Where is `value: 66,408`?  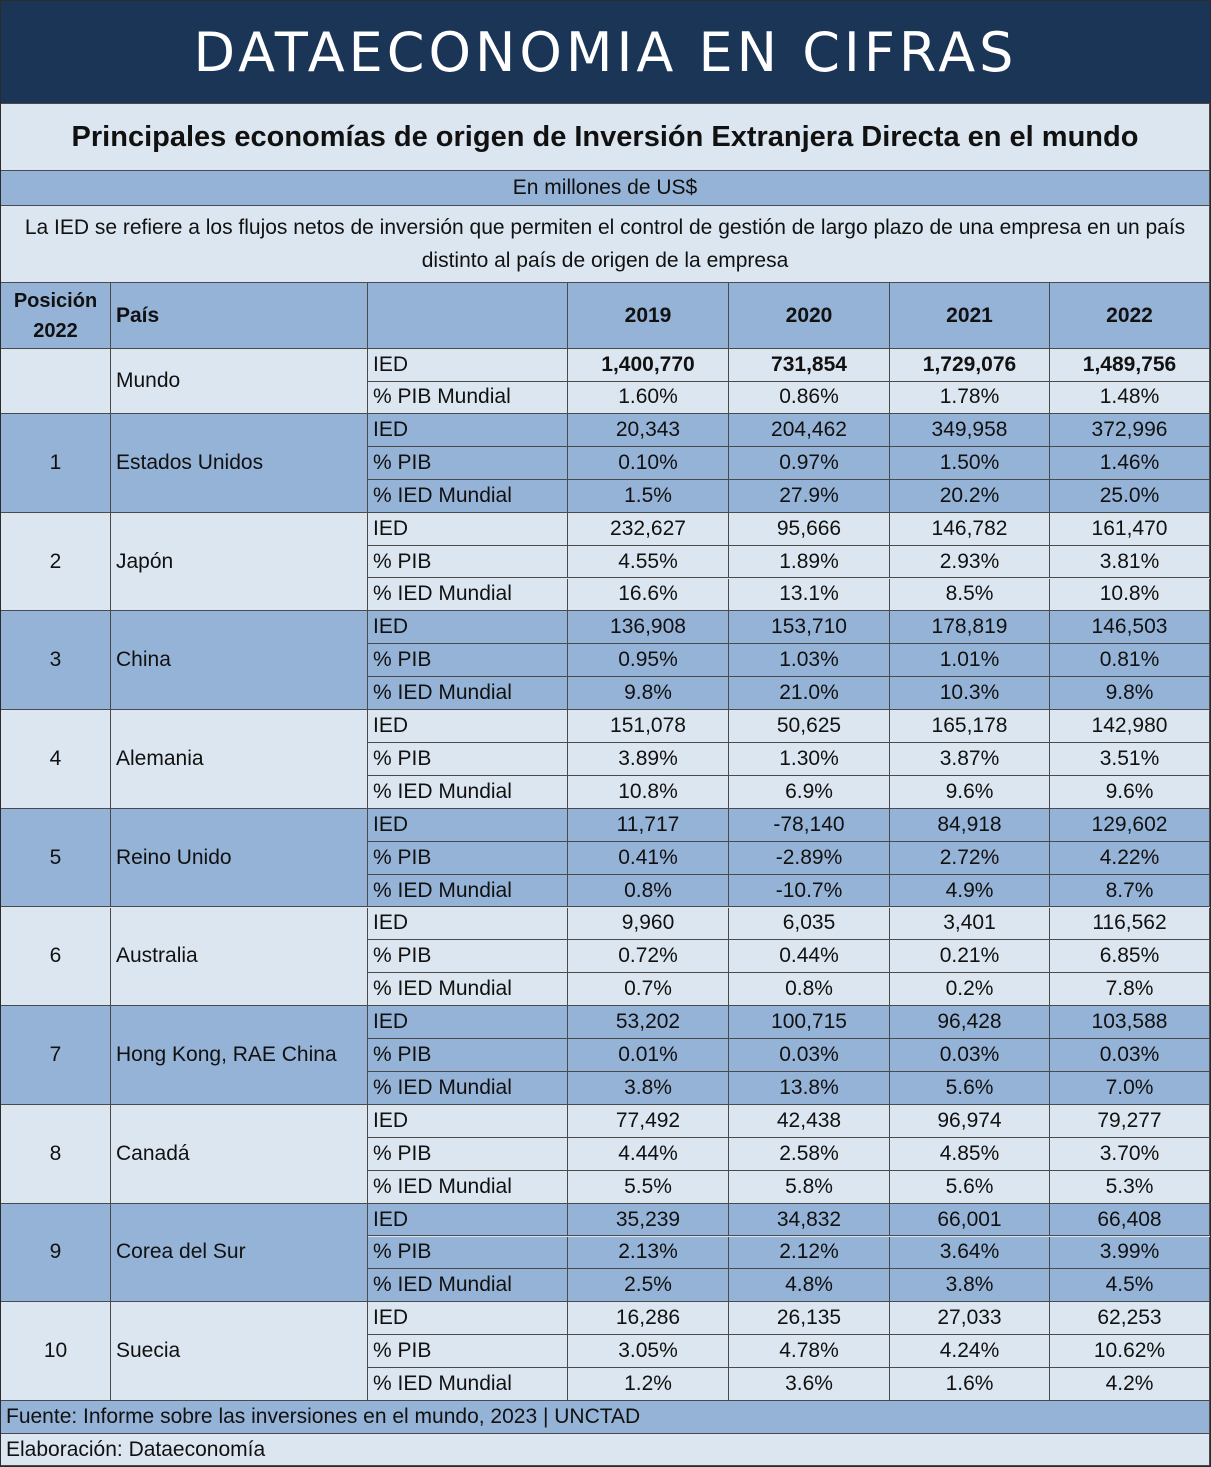
value: 66,408 is located at coordinates (1129, 1219).